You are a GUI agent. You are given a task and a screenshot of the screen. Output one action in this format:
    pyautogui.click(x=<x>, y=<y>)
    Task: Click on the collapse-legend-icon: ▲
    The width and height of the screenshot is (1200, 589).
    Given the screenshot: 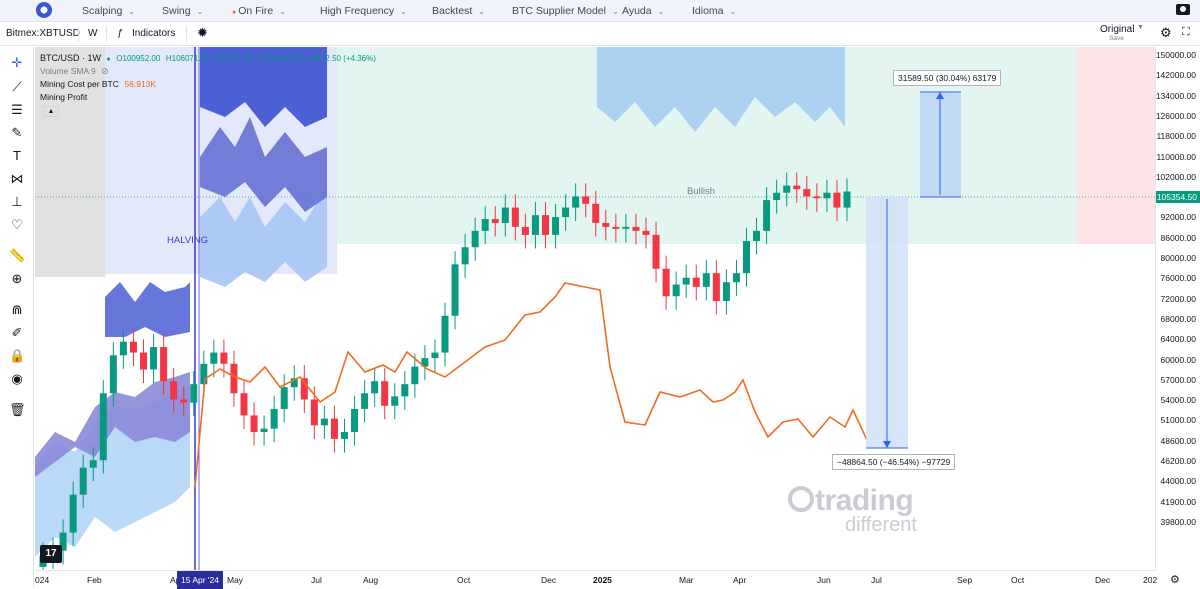 What is the action you would take?
    pyautogui.click(x=51, y=111)
    